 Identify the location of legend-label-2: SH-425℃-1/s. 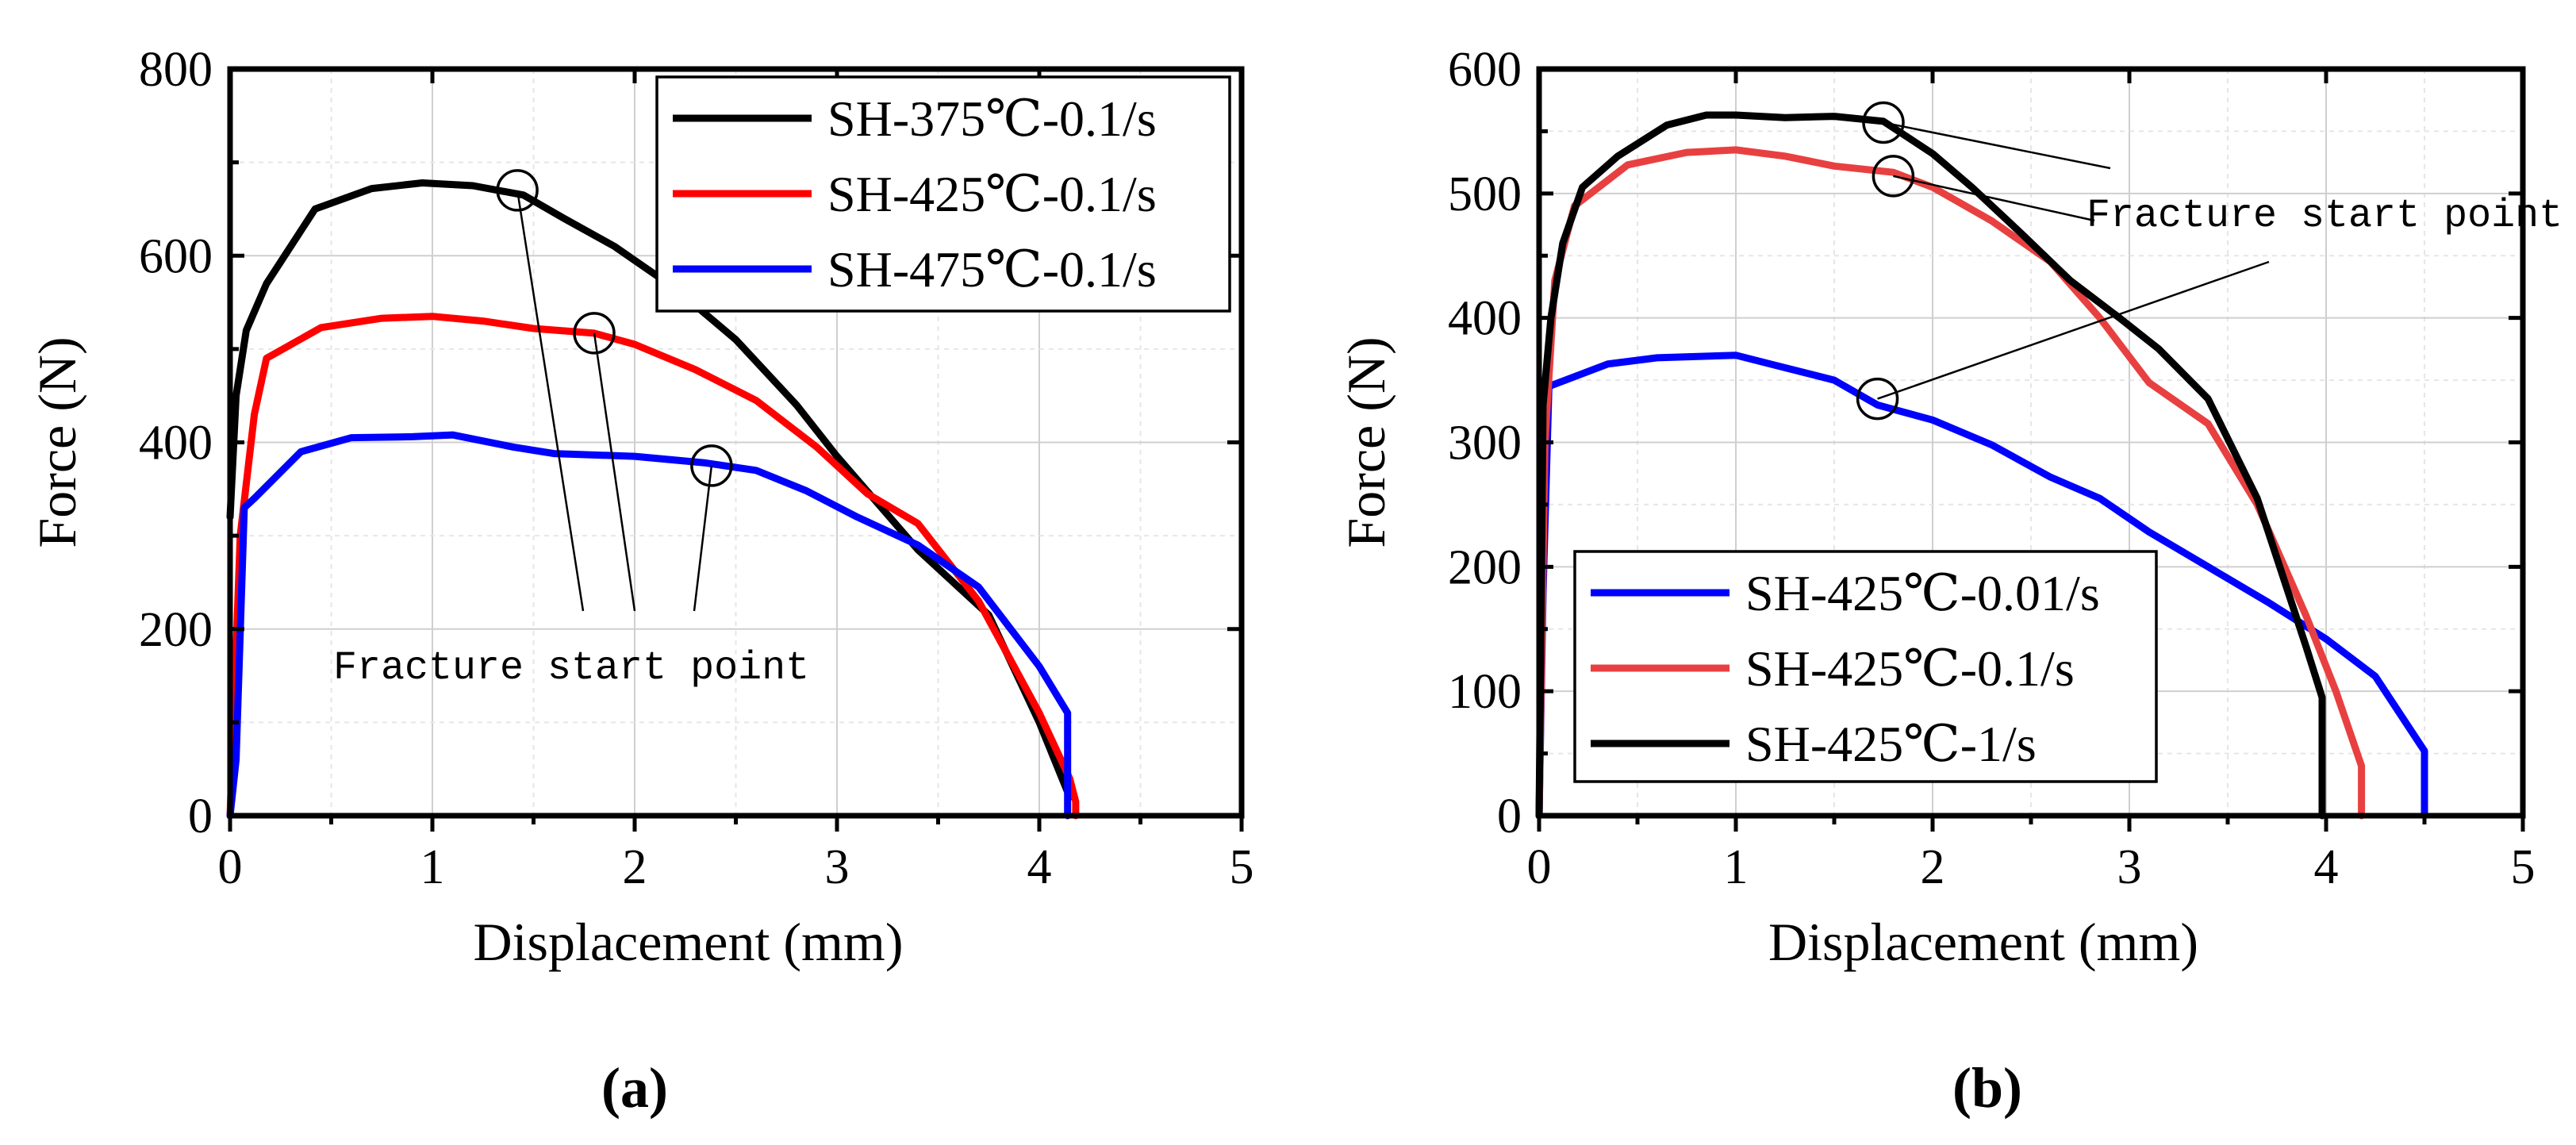
(1891, 744).